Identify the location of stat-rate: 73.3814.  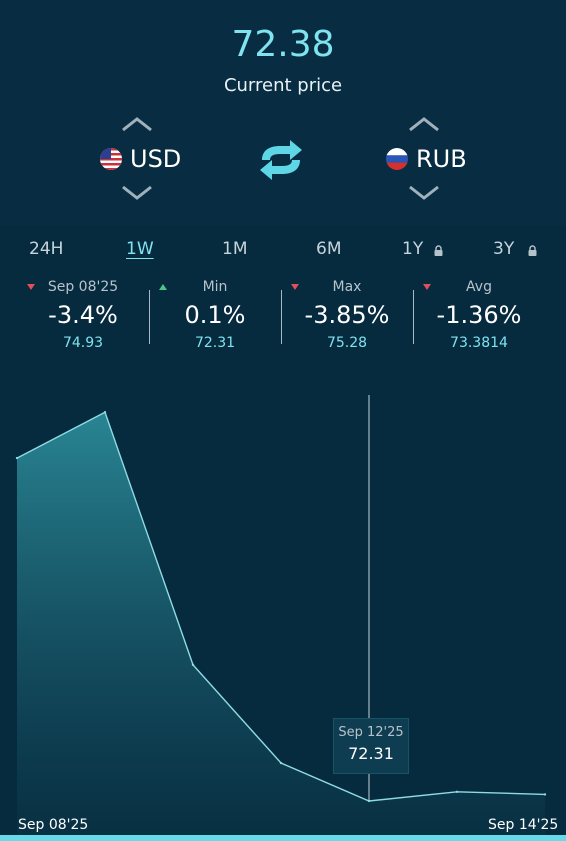
(479, 343).